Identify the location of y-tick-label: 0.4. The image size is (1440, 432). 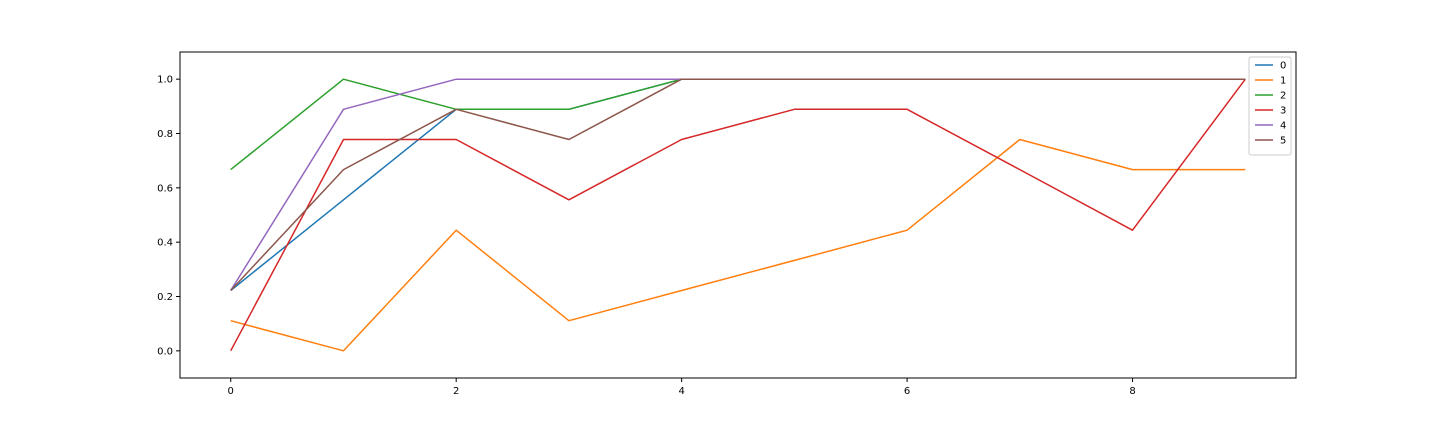
(165, 243).